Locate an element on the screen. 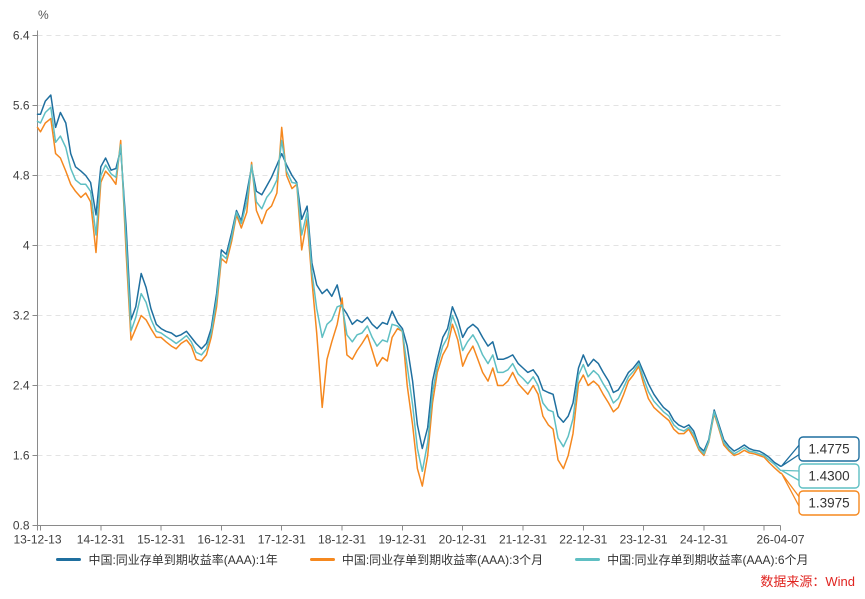  x-tick-label: 19-12-31 is located at coordinates (402, 540).